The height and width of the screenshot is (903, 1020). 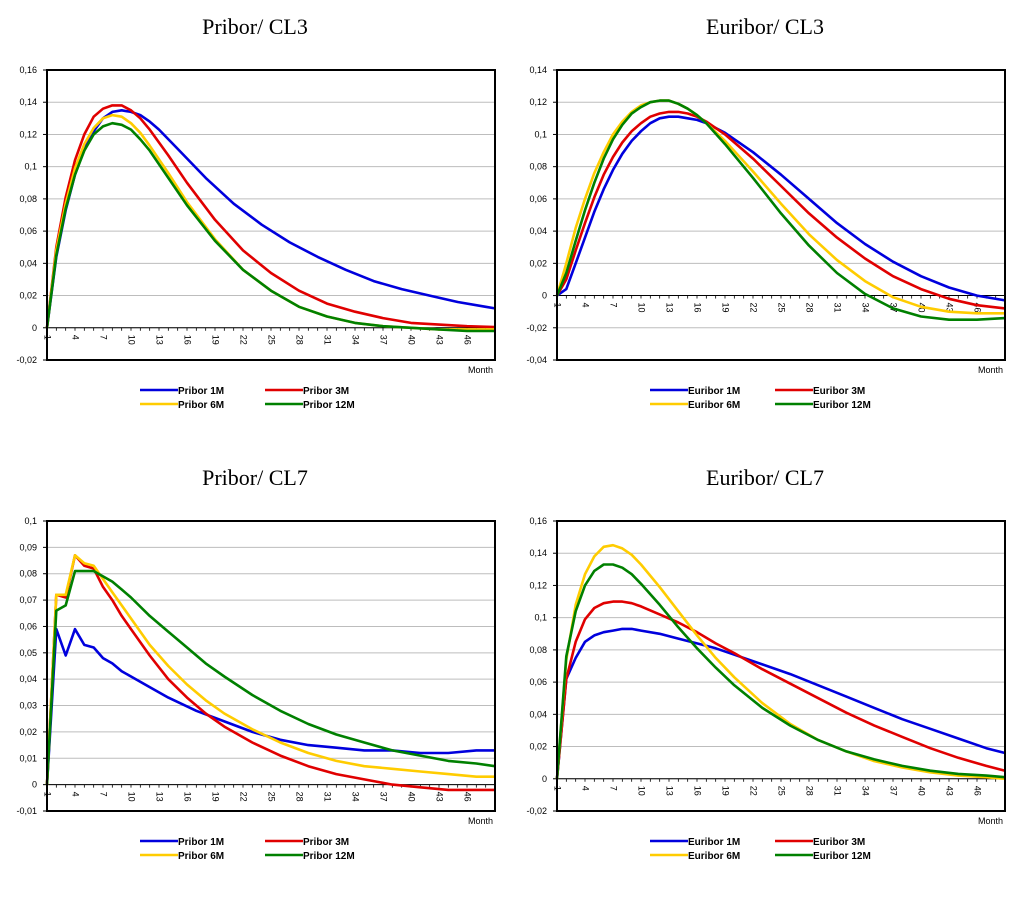 What do you see at coordinates (714, 405) in the screenshot?
I see `legend-label: Euribor 6M` at bounding box center [714, 405].